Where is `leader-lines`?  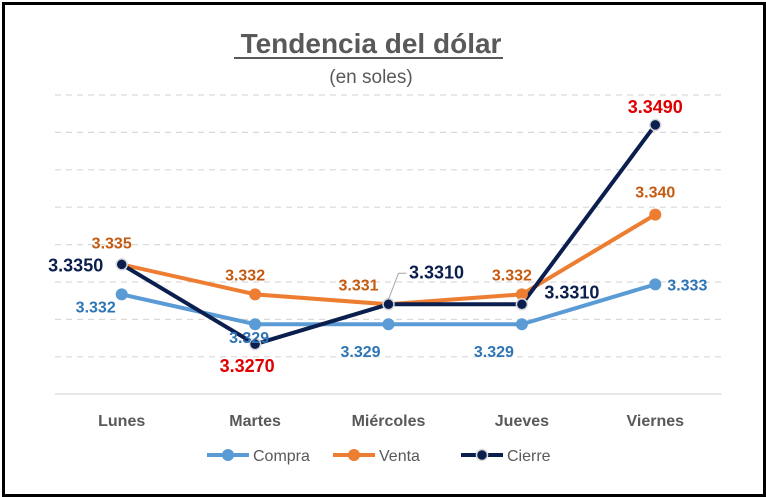
leader-lines is located at coordinates (397, 286).